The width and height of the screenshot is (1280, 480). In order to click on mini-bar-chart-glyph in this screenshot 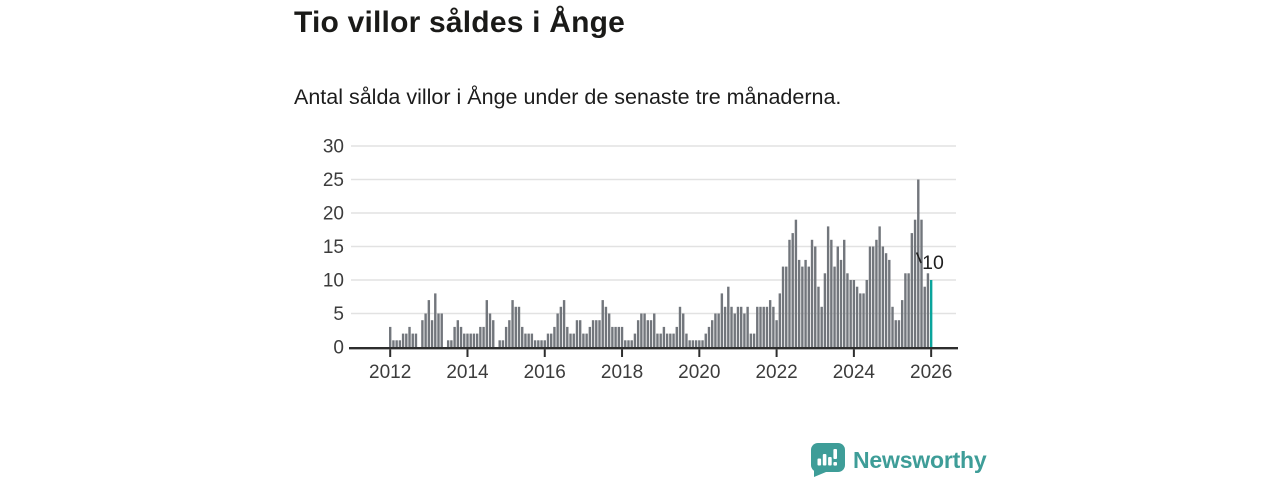, I will do `click(827, 457)`.